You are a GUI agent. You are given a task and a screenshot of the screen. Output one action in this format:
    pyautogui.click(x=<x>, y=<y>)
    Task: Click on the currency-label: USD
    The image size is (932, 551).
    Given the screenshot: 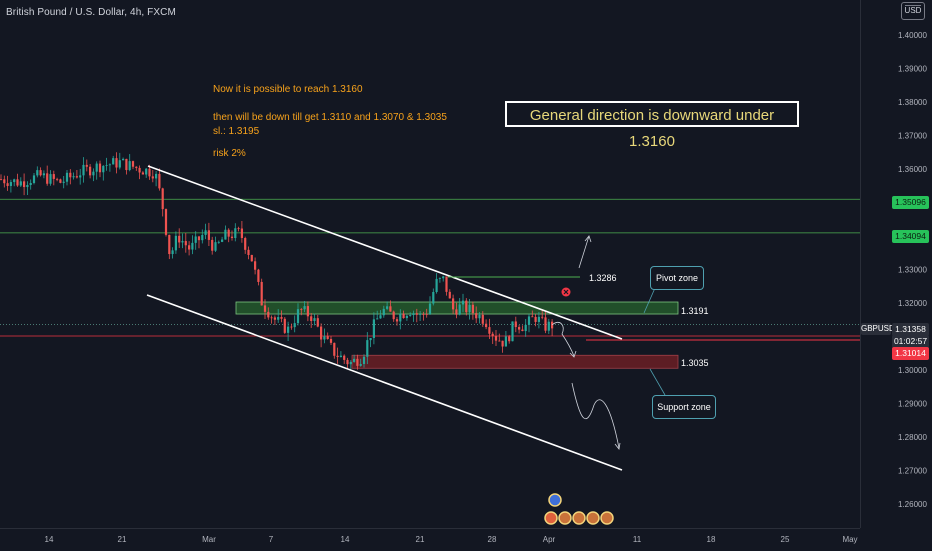 What is the action you would take?
    pyautogui.click(x=913, y=11)
    